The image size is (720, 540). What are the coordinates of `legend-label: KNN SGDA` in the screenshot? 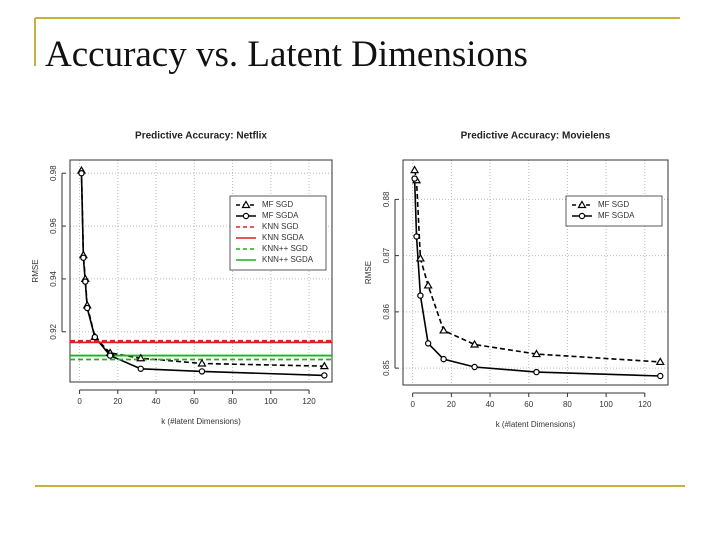 It's located at (283, 237).